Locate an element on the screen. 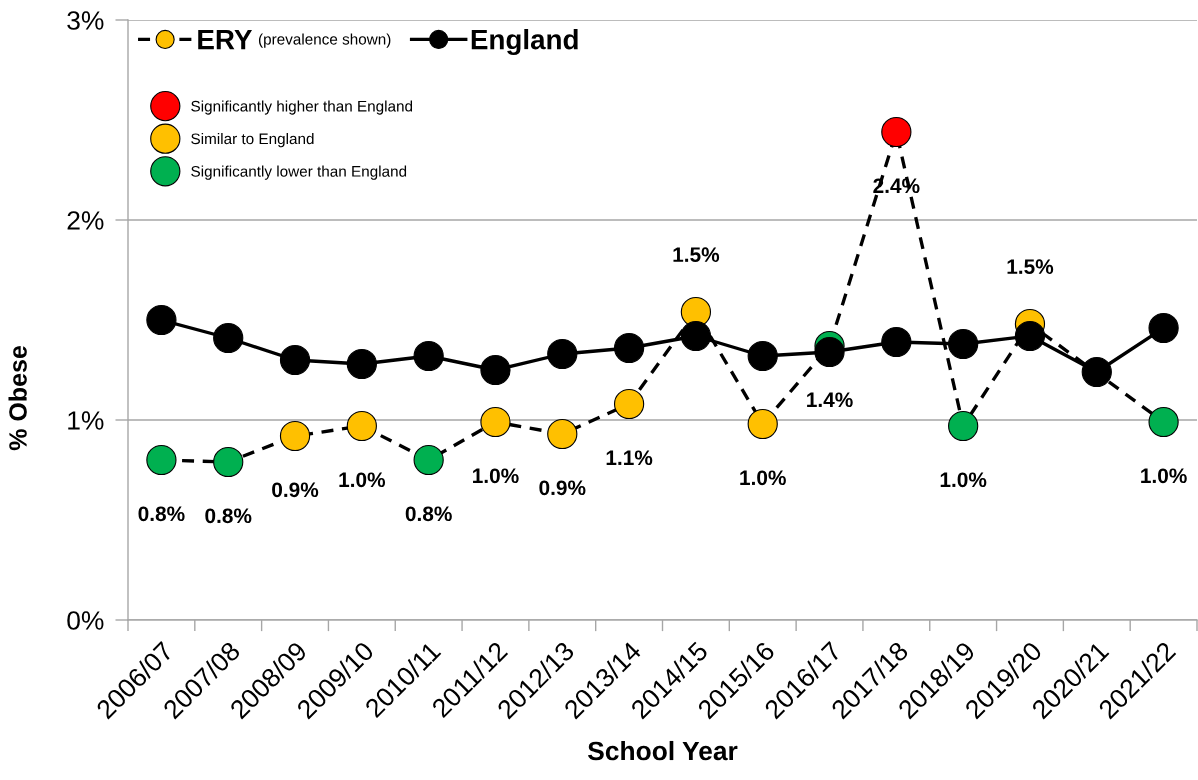 This screenshot has width=1198, height=780. legend-label: Significantly lower than England is located at coordinates (299, 172).